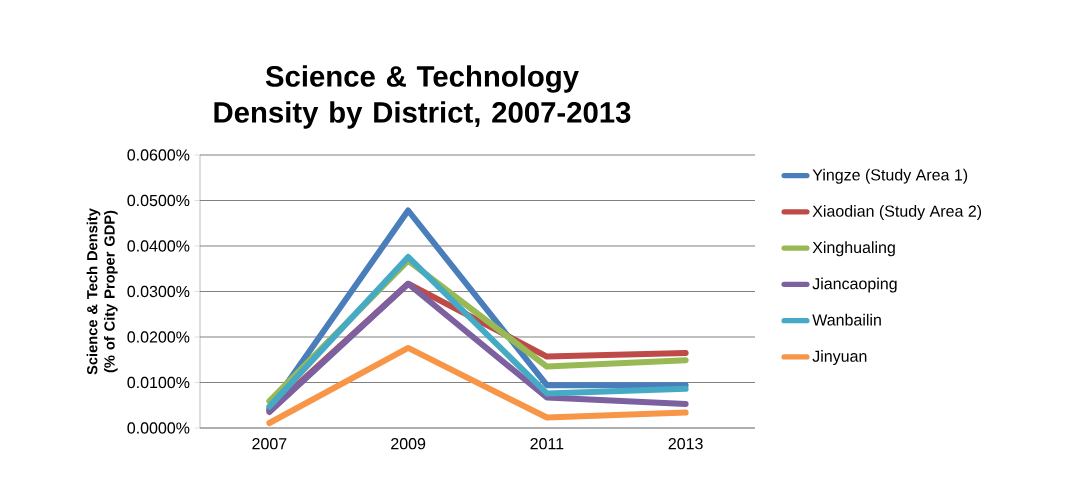  Describe the element at coordinates (846, 319) in the screenshot. I see `legend-label: Wanbailin` at that location.